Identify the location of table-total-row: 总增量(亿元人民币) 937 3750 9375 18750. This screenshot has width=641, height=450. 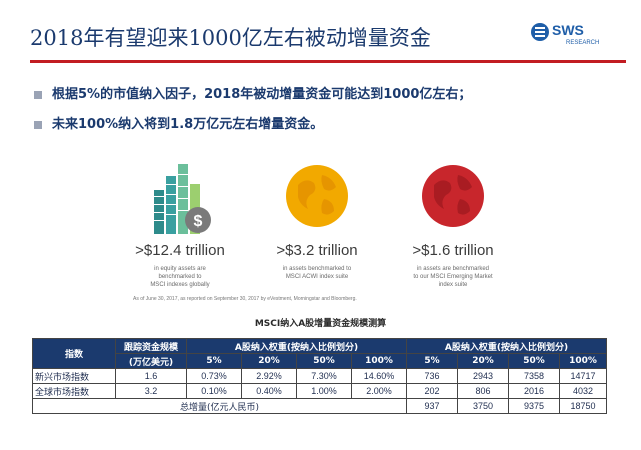
(319, 406).